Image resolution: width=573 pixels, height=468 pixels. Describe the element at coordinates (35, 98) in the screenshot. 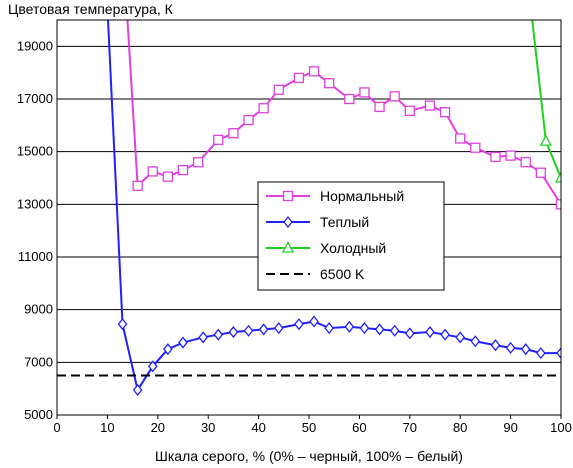

I see `y-tick-label: 17000` at that location.